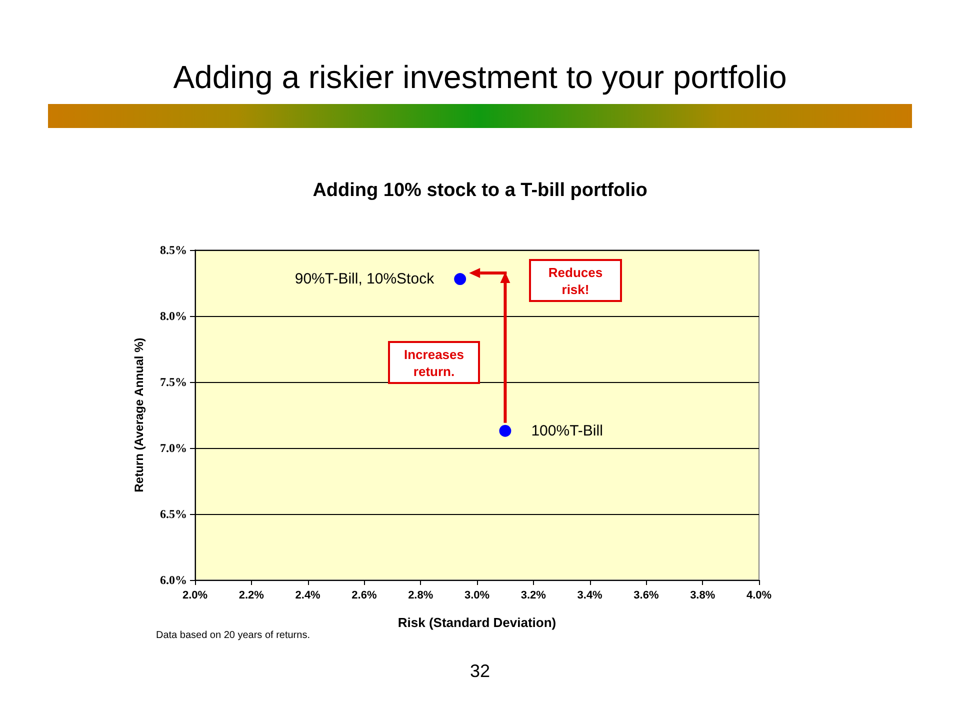  Describe the element at coordinates (480, 190) in the screenshot. I see `chart-subtitle: Adding 10% stock to a T-bill portfolio` at that location.